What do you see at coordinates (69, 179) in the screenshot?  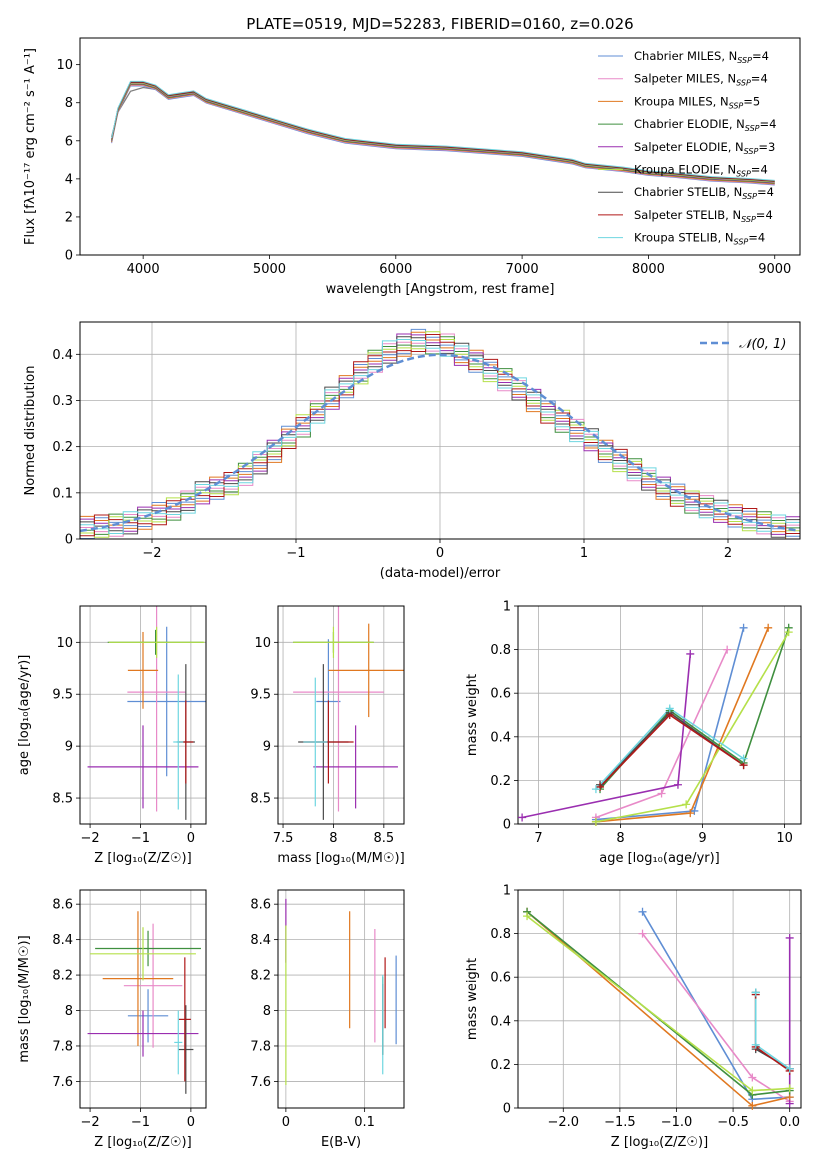 I see `y-tick-label: 4` at bounding box center [69, 179].